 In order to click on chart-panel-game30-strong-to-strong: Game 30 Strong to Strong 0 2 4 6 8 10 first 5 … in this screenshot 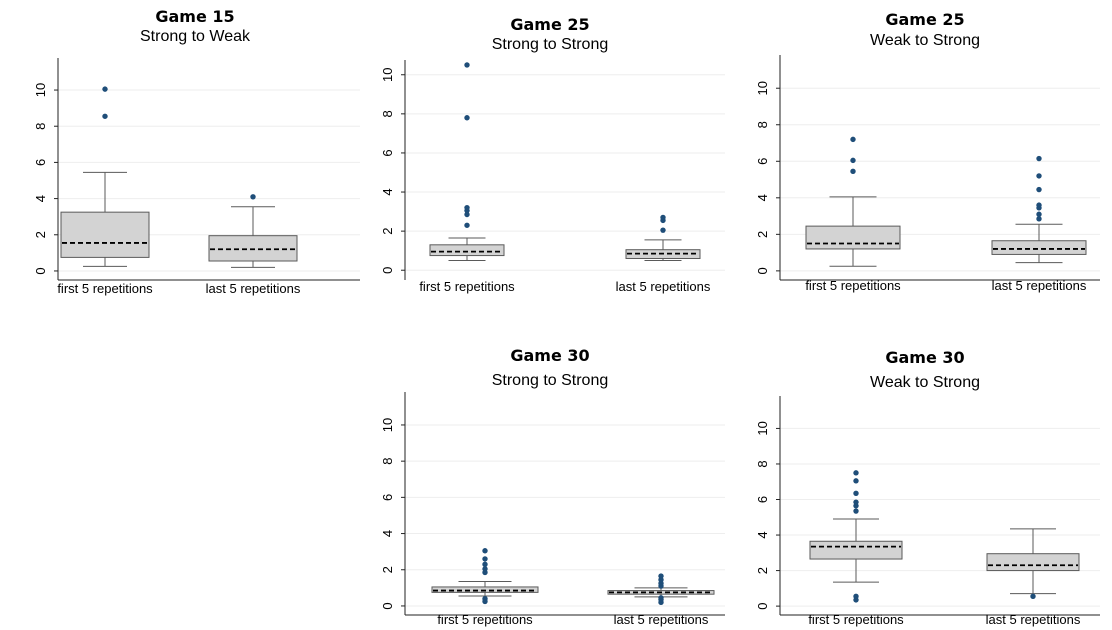, I will do `click(550, 484)`.